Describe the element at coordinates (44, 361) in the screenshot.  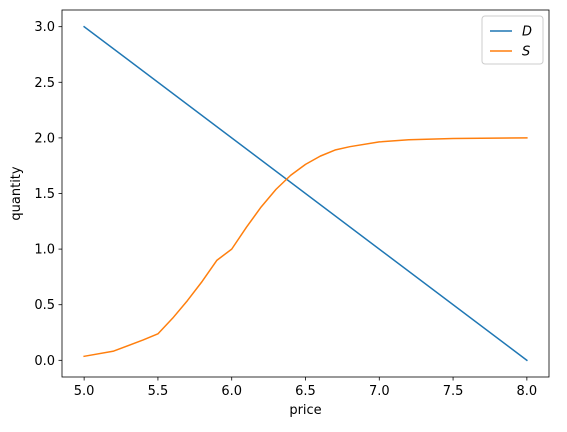
I see `y-tick-label: 0.0` at that location.